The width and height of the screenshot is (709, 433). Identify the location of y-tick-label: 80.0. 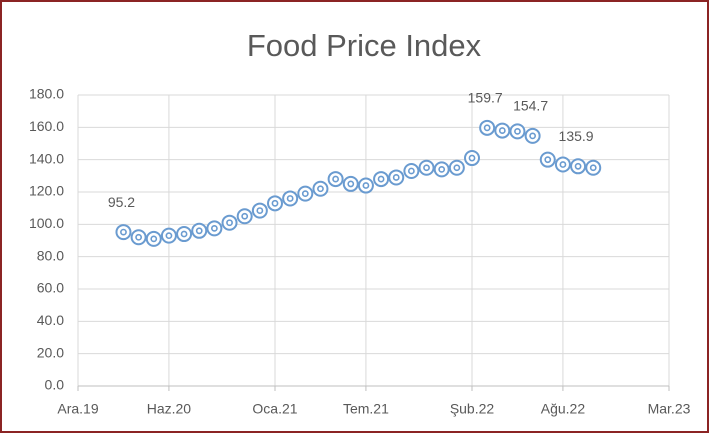
(50, 255).